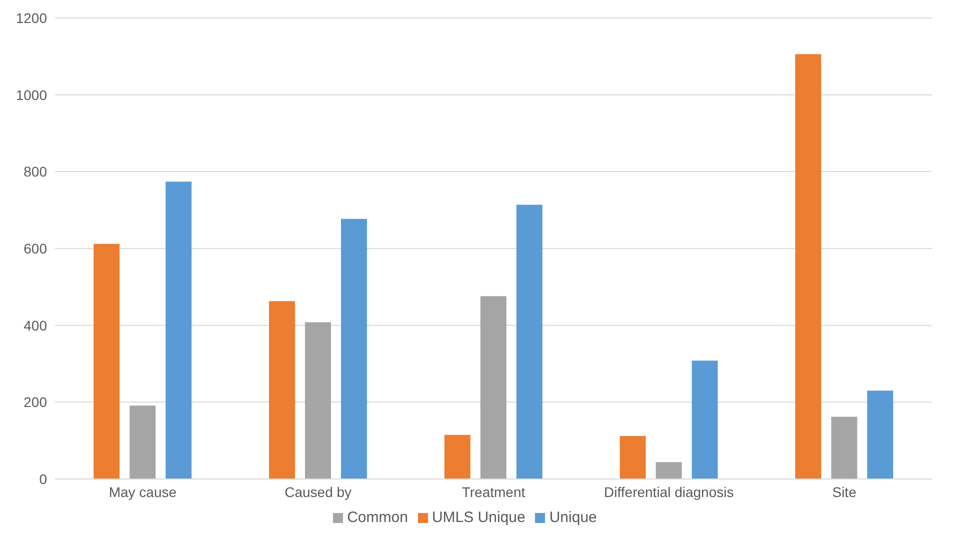 This screenshot has width=960, height=534. Describe the element at coordinates (43, 478) in the screenshot. I see `y-tick-label: 0` at that location.